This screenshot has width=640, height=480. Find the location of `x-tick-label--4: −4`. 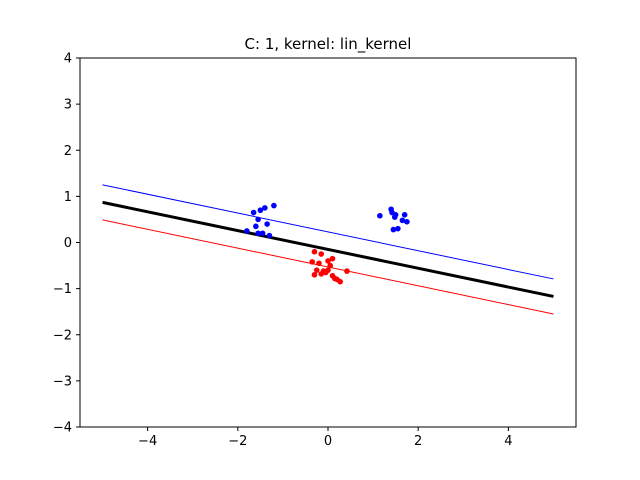

x-tick-label--4: −4 is located at coordinates (147, 441).